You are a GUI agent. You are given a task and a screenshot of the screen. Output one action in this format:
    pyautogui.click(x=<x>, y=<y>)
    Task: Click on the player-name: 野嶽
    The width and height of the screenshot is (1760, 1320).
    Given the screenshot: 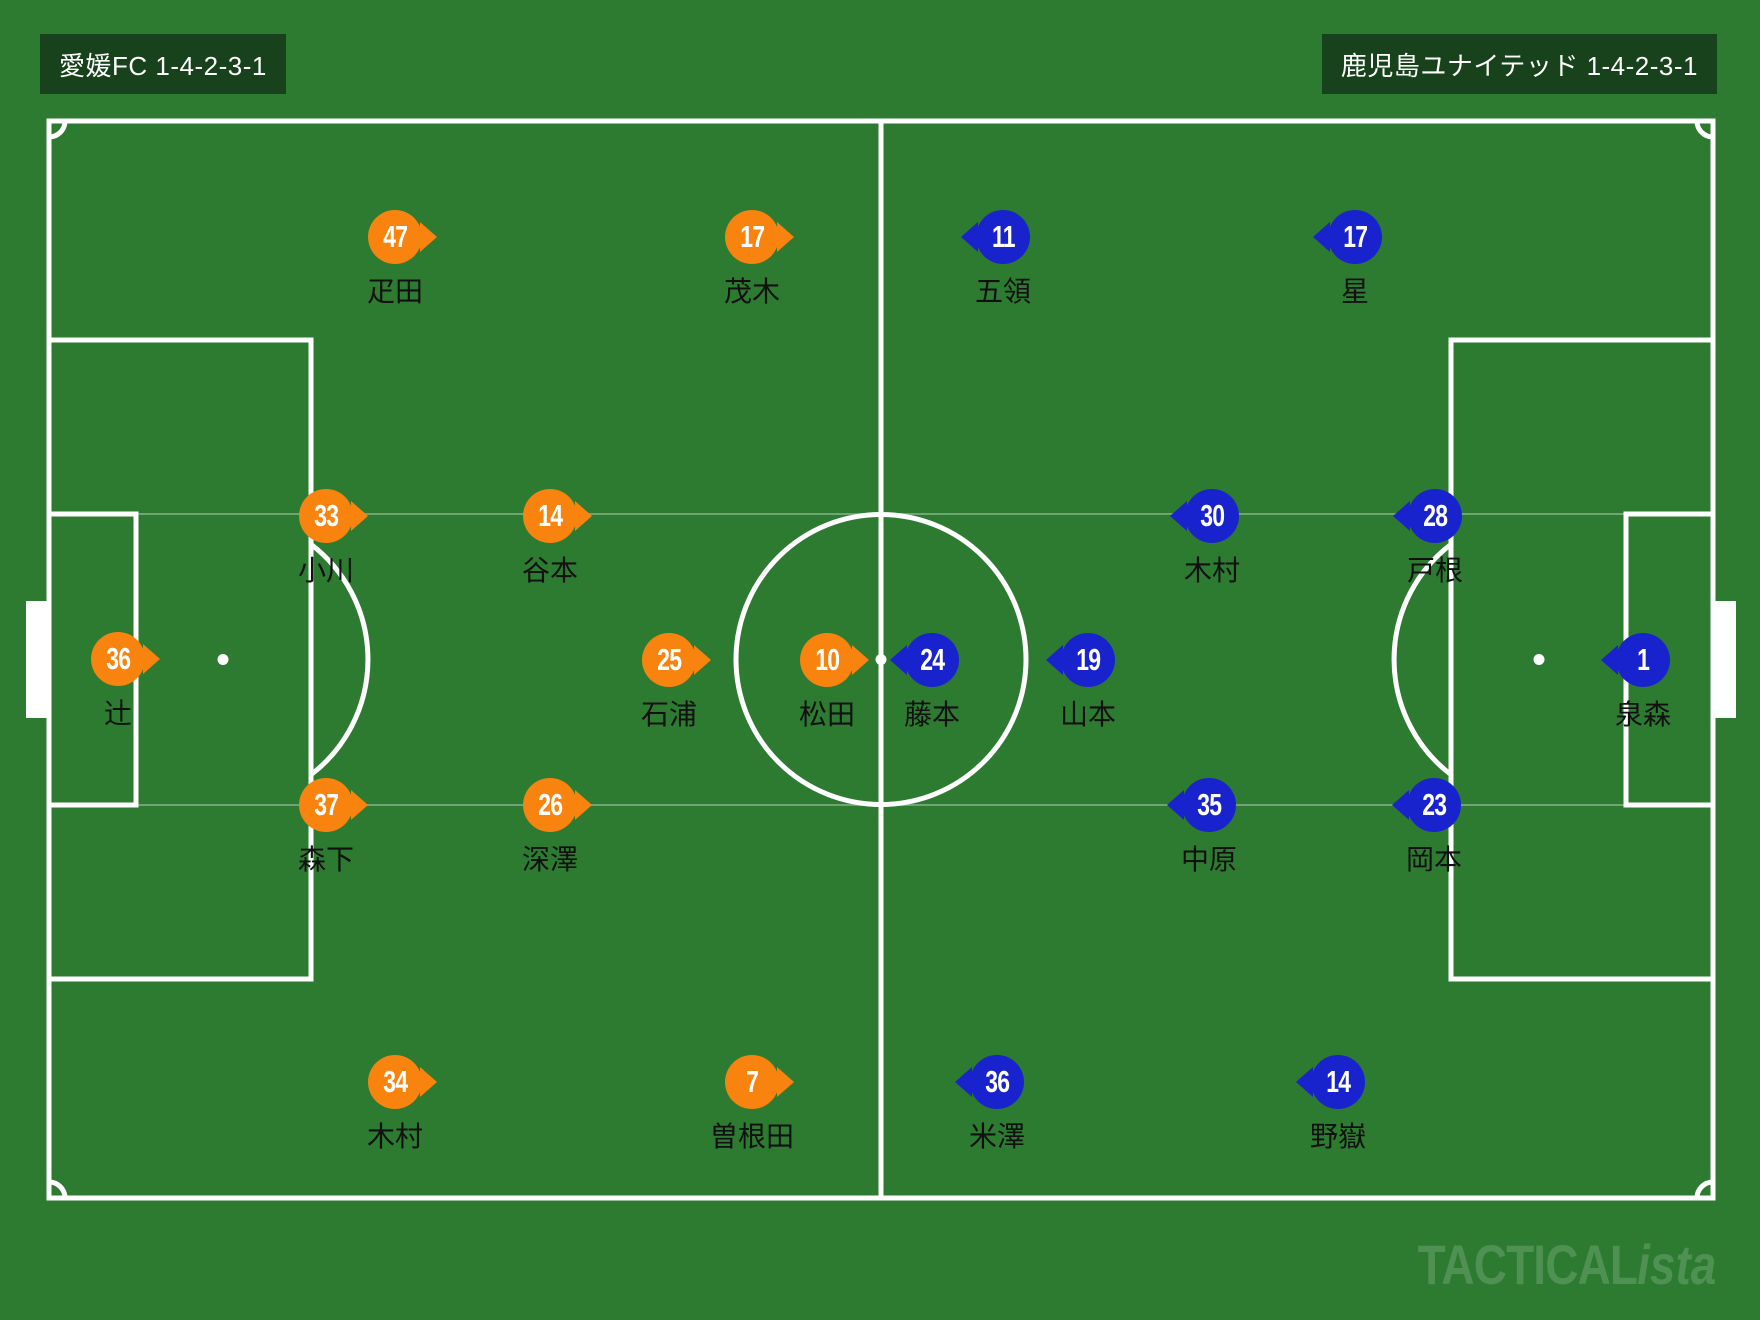 What is the action you would take?
    pyautogui.click(x=1338, y=1136)
    